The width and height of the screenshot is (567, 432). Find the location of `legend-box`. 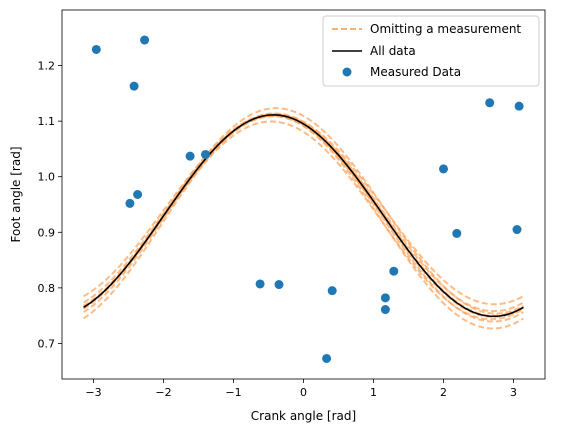

legend-box is located at coordinates (431, 51).